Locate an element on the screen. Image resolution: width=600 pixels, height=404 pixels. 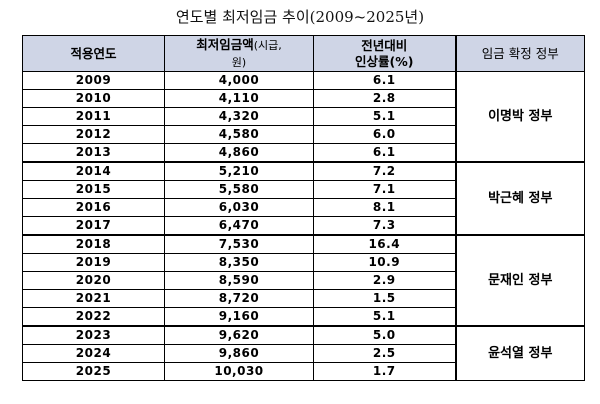
rate-cell: 2.9 is located at coordinates (384, 280).